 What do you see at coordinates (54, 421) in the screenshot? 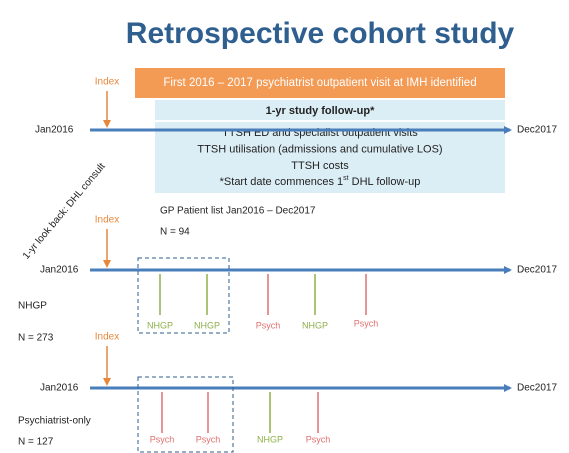
I see `group-label: Psychiatrist-only` at bounding box center [54, 421].